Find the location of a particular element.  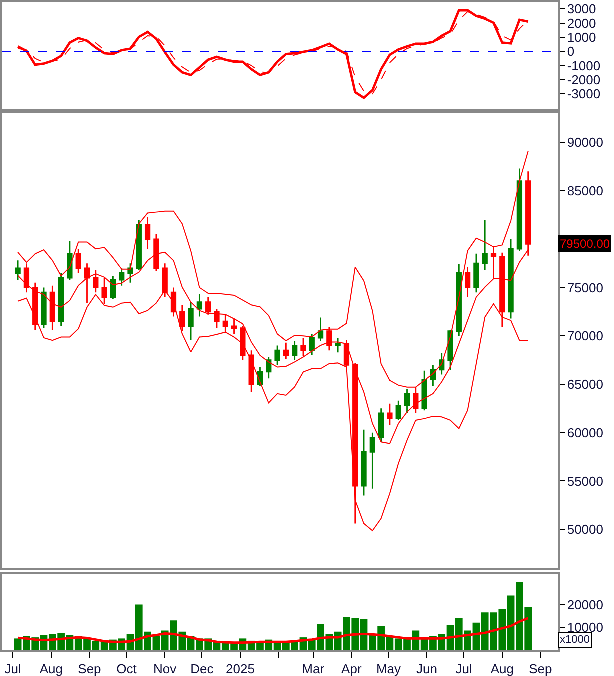

y-tick-label: 1000 is located at coordinates (581, 37).